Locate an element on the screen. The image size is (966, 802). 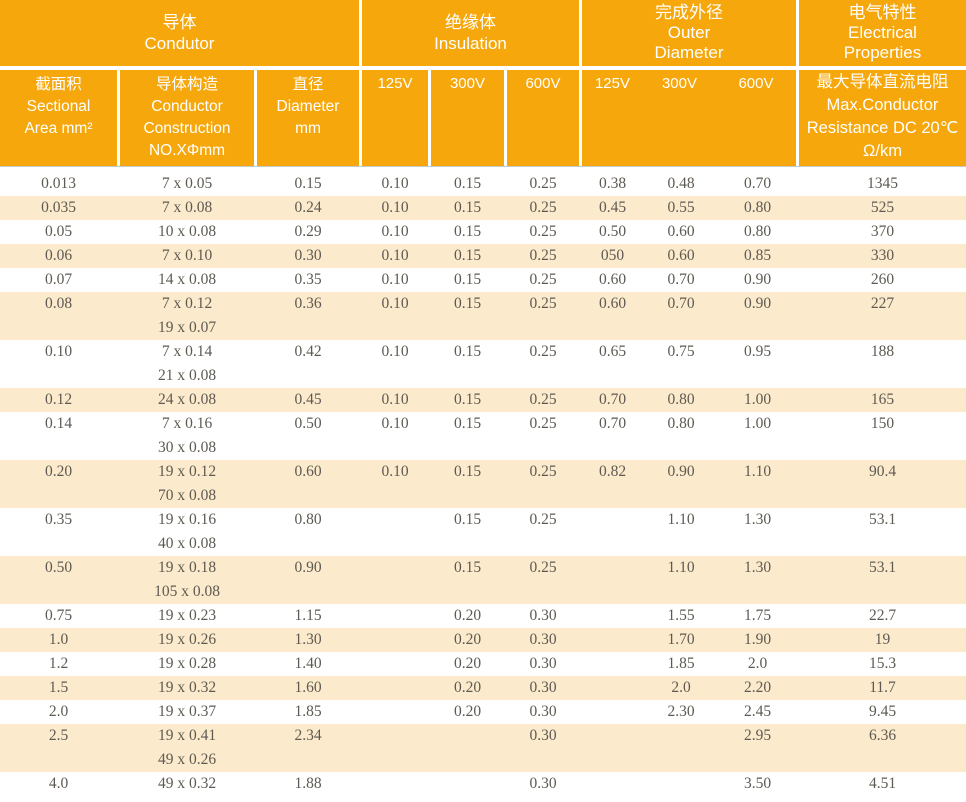
subheader-outer-diameter-voltages: 125V 300V 600V is located at coordinates (689, 118).